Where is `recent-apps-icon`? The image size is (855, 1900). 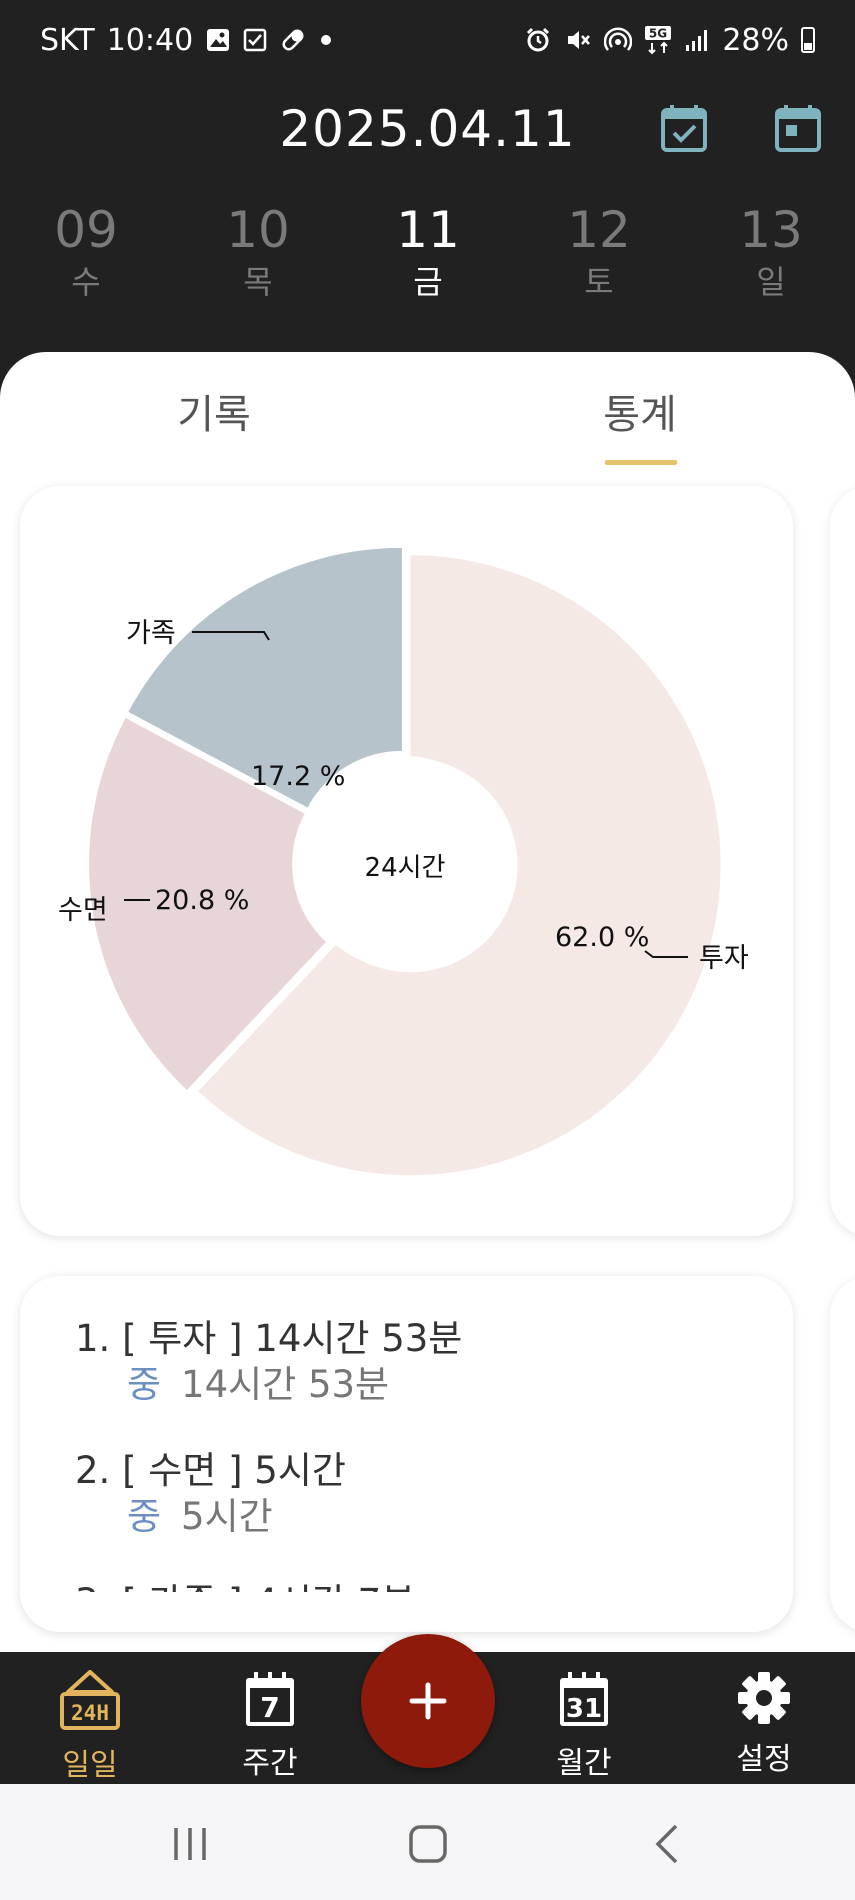 recent-apps-icon is located at coordinates (190, 1844).